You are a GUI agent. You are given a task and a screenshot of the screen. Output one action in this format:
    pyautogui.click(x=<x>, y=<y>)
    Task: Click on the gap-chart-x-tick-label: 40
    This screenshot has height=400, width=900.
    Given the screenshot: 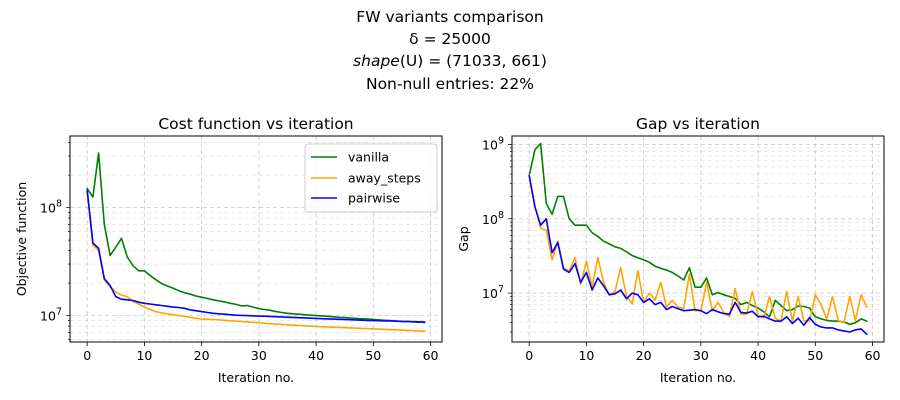 What is the action you would take?
    pyautogui.click(x=758, y=355)
    